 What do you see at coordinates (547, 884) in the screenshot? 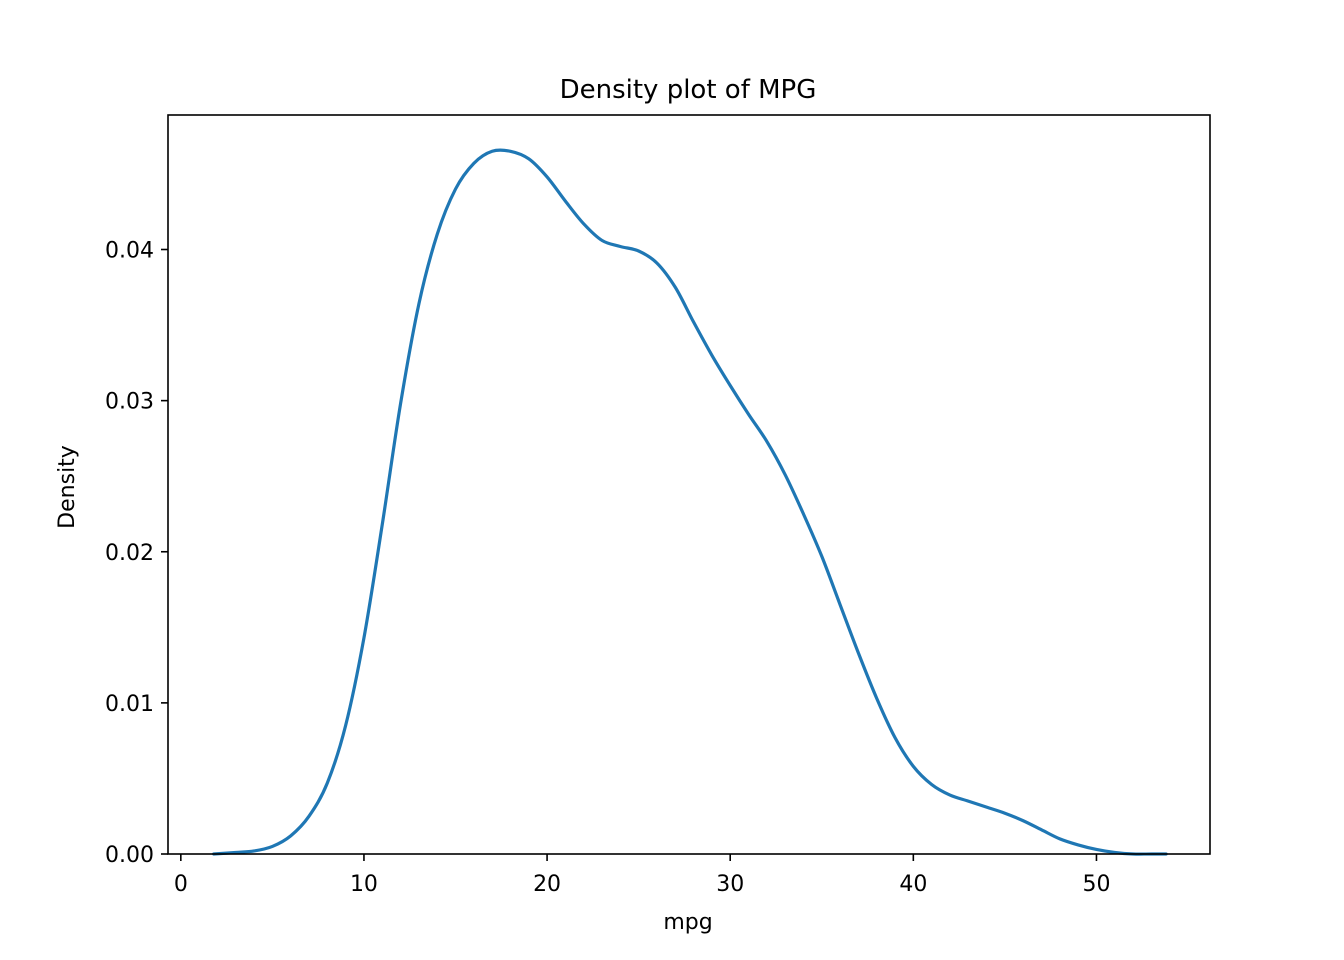
I see `x-tick-label: 20` at bounding box center [547, 884].